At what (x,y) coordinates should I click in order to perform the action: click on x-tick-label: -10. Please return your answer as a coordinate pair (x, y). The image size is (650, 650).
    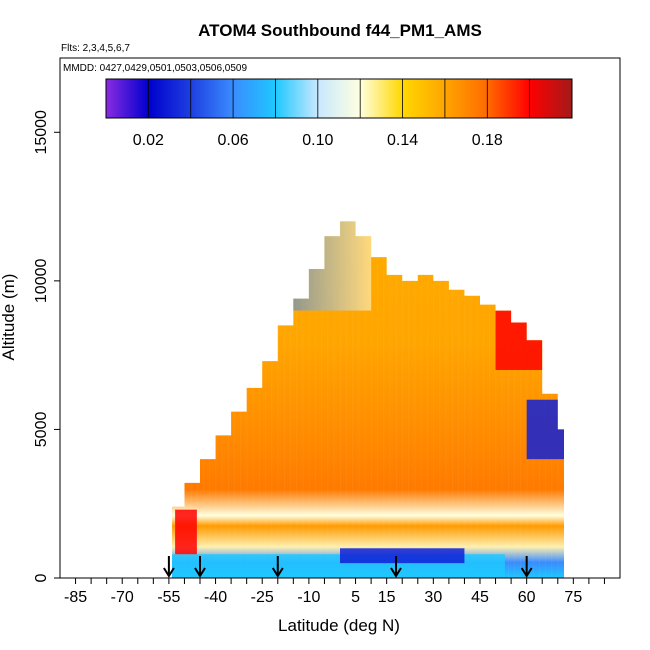
    Looking at the image, I should click on (308, 597).